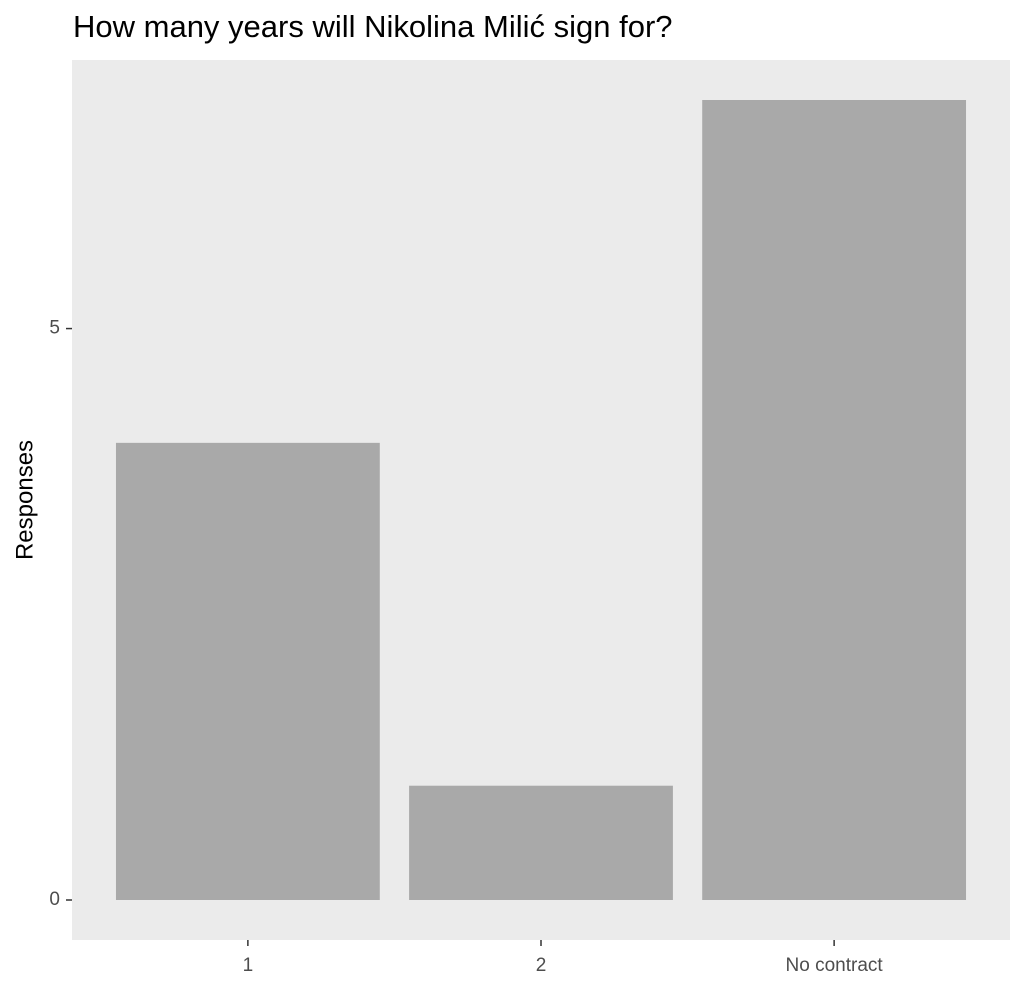 The height and width of the screenshot is (991, 1024). Describe the element at coordinates (835, 965) in the screenshot. I see `x-tick-label: No contract` at that location.